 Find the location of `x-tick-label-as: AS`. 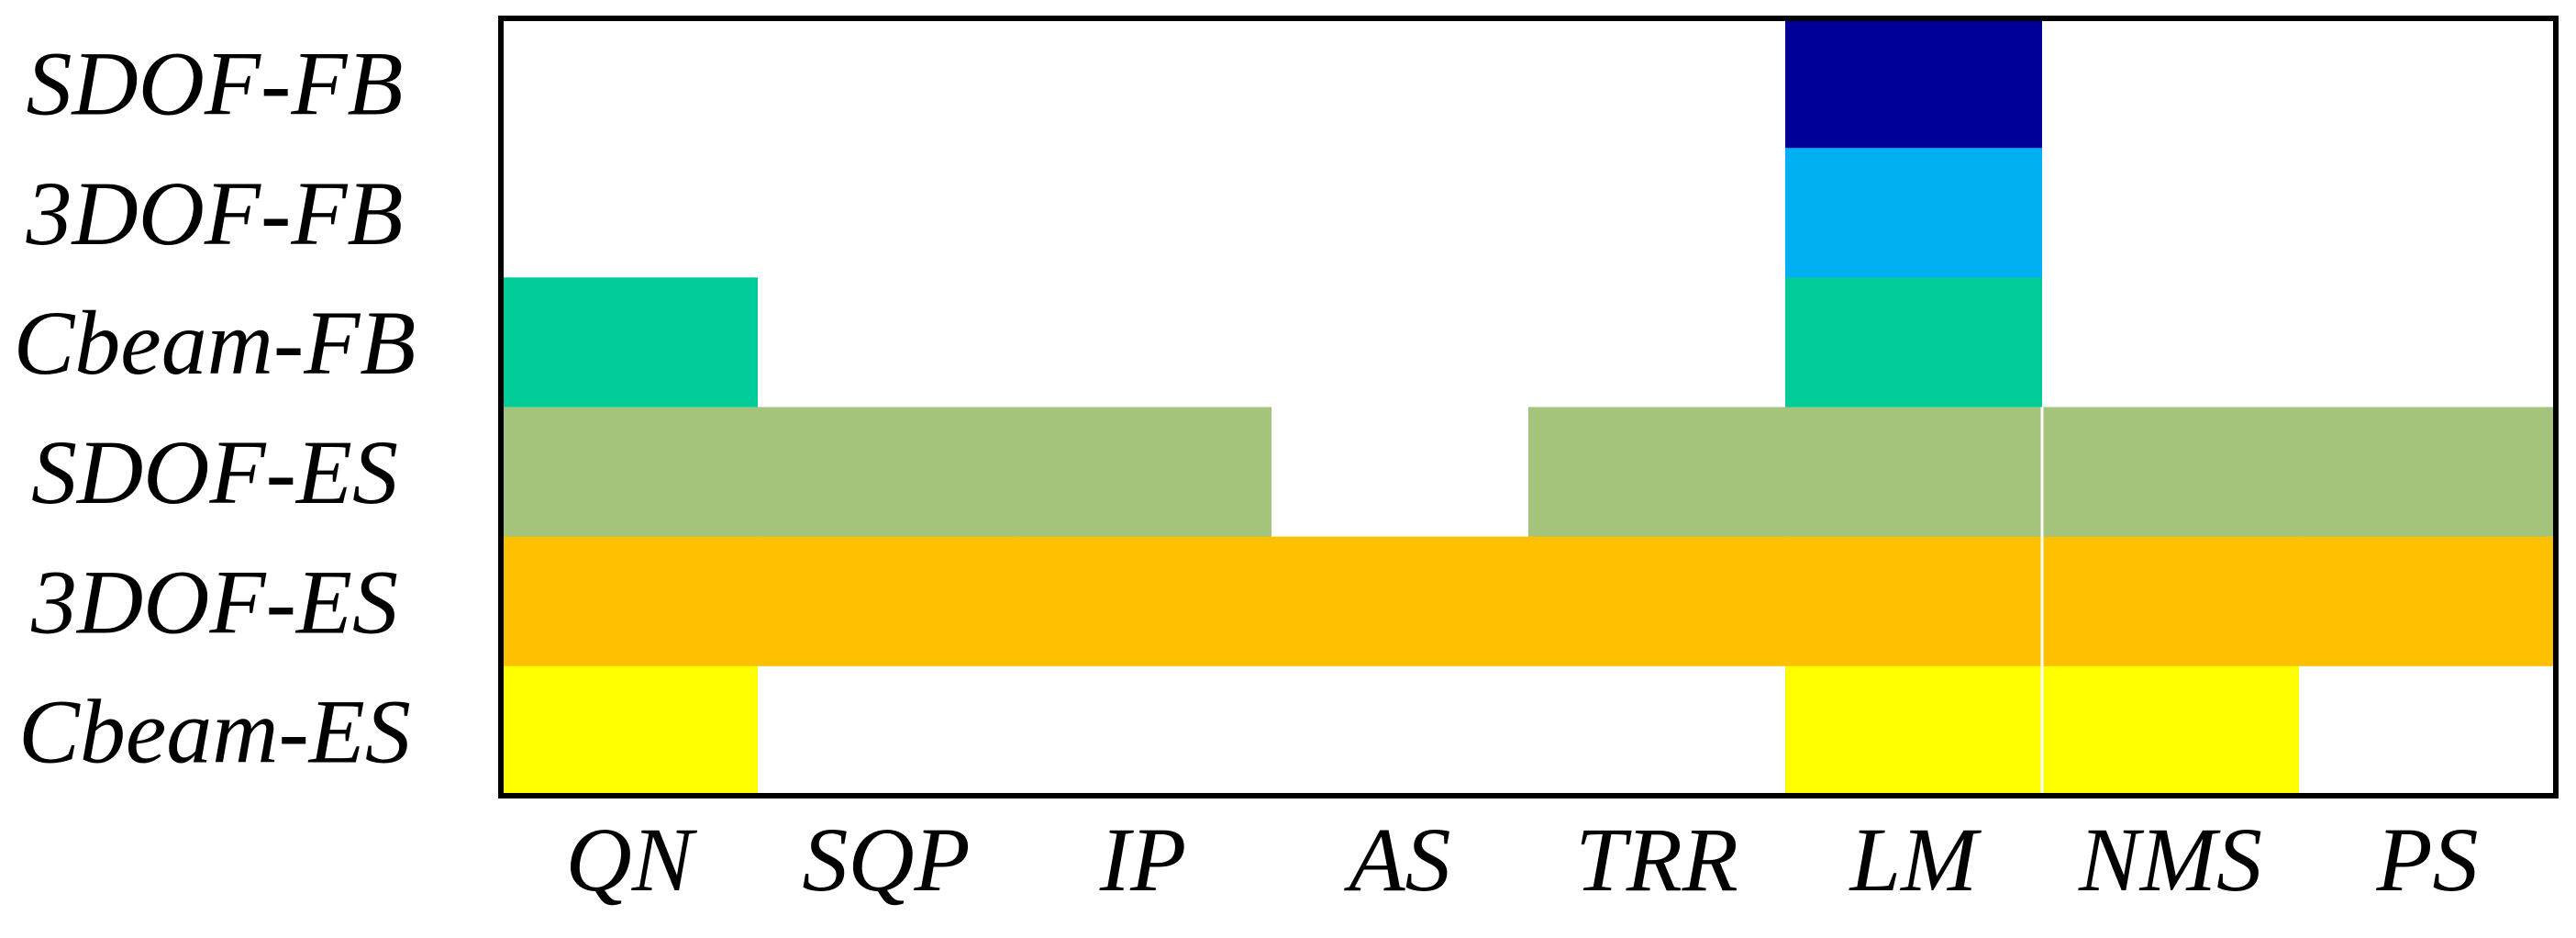

x-tick-label-as: AS is located at coordinates (1396, 859).